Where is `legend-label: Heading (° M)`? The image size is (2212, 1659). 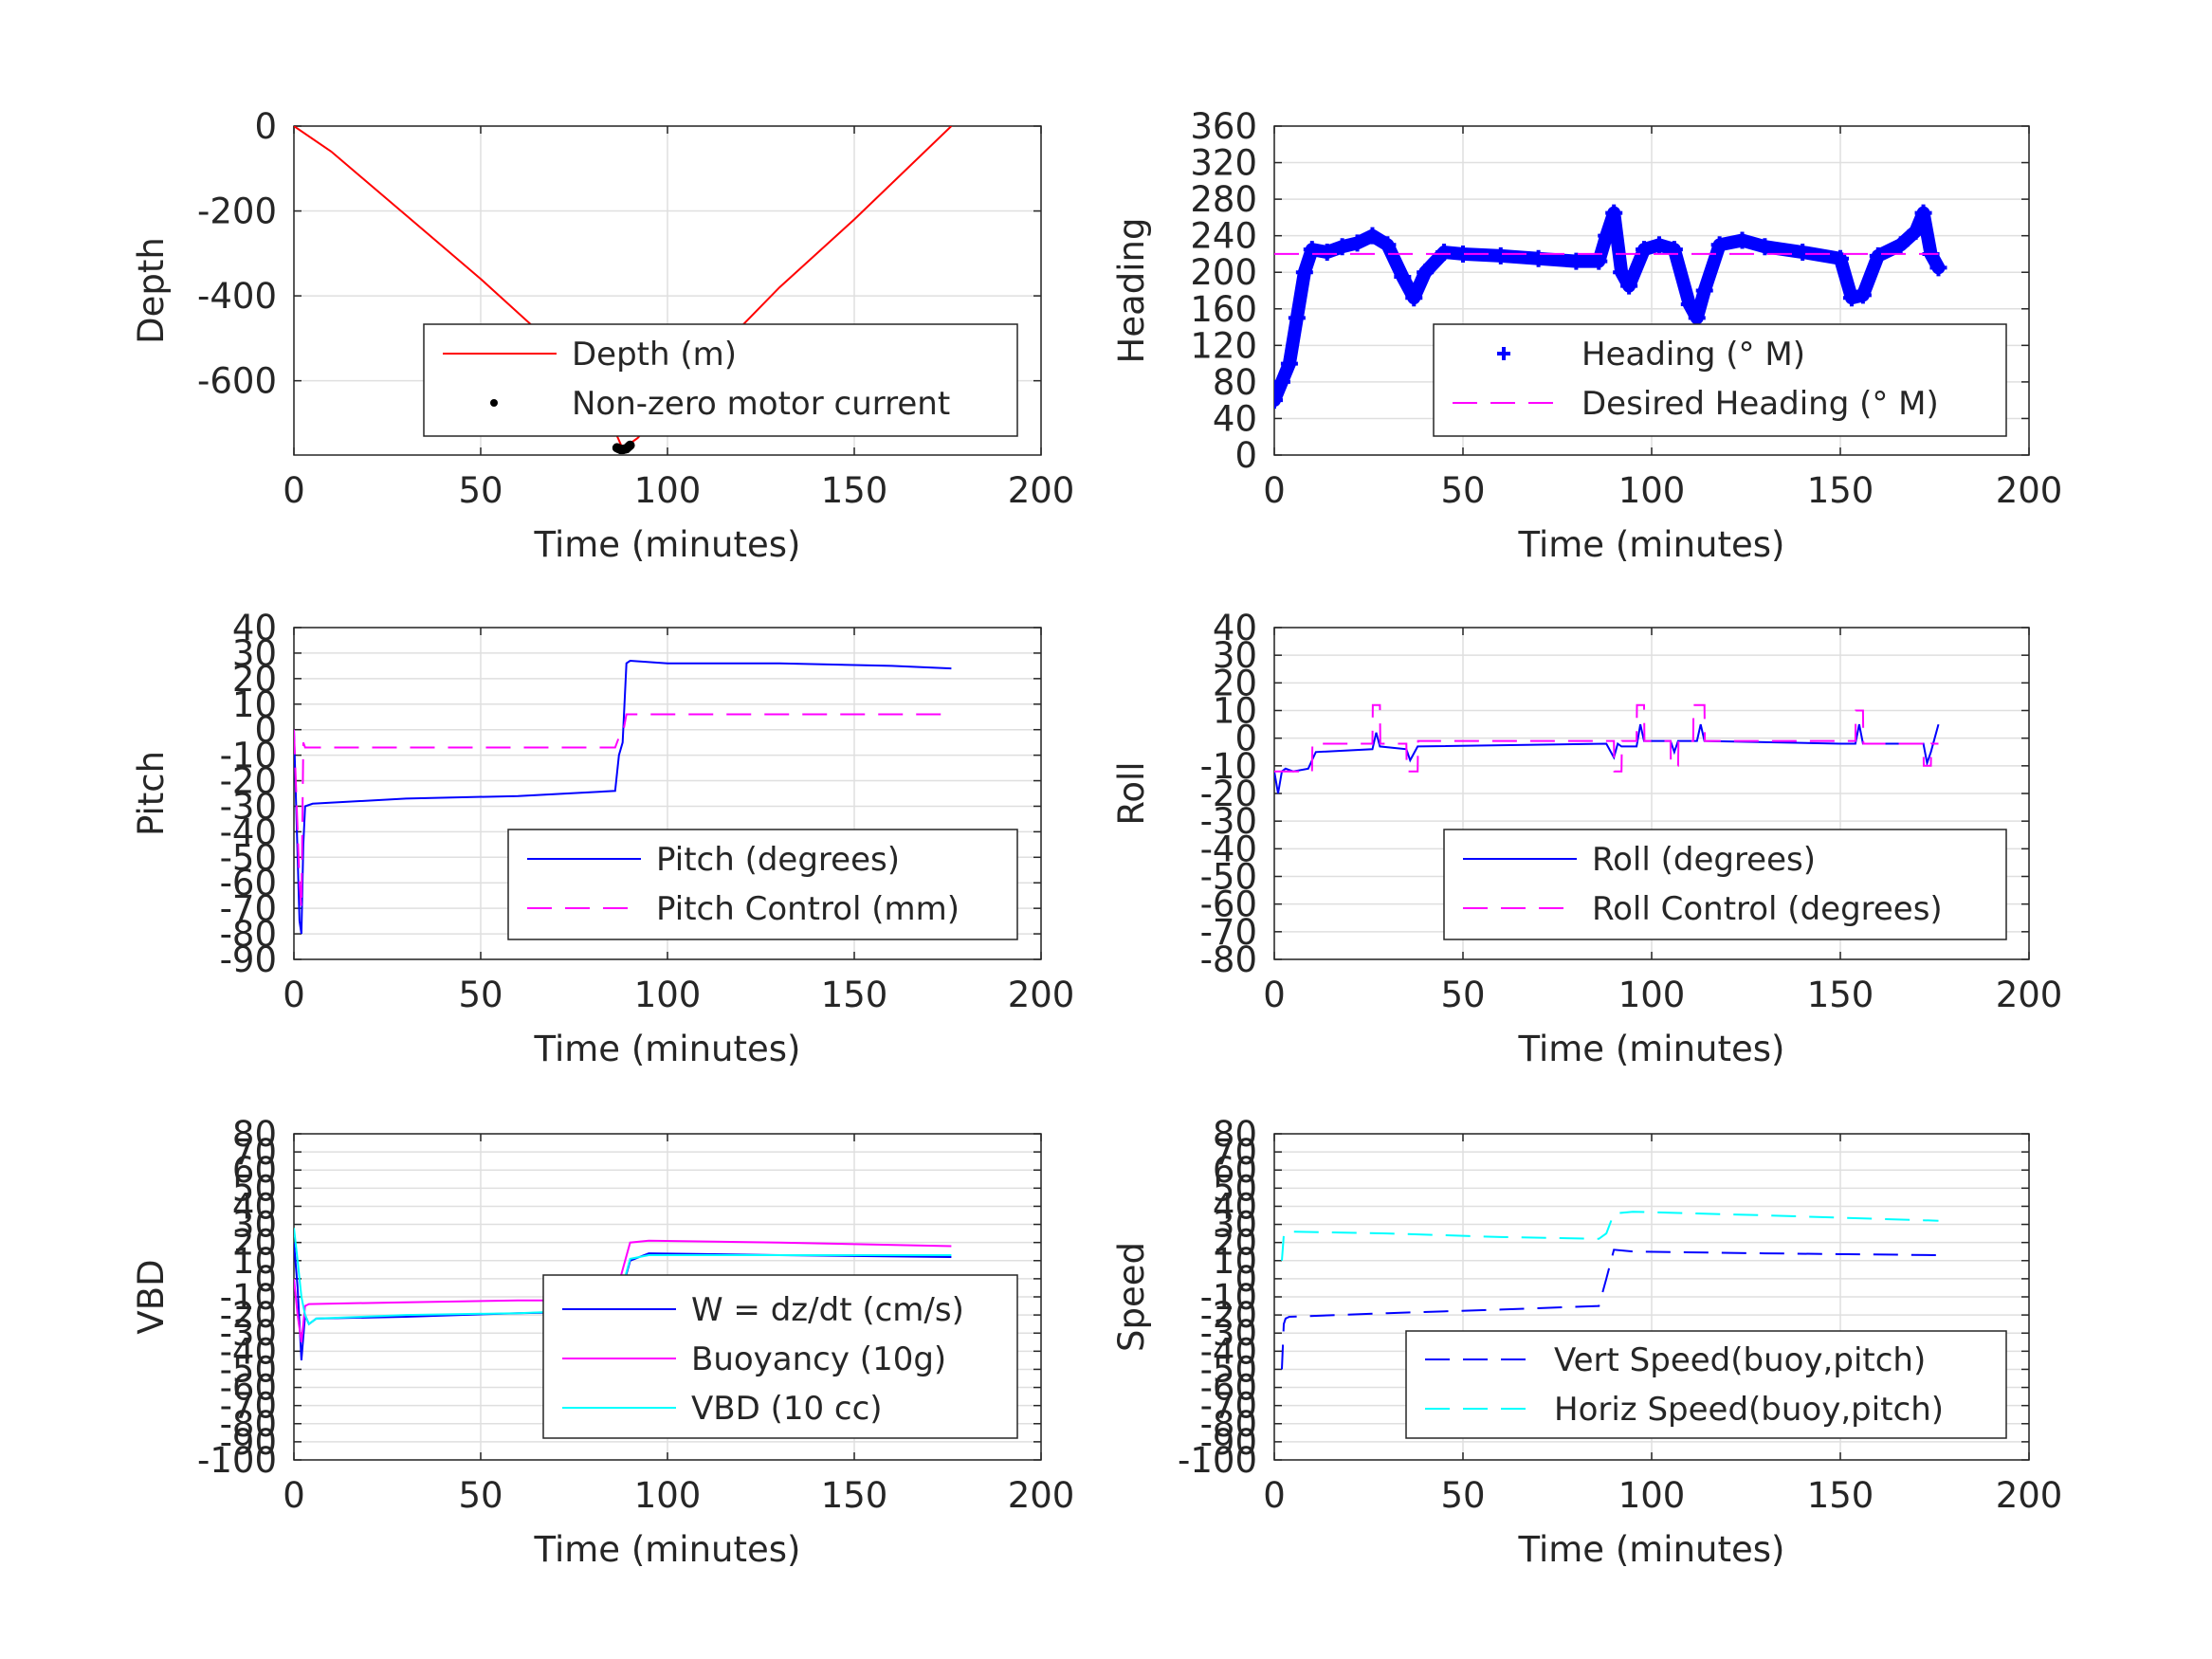
legend-label: Heading (° M) is located at coordinates (1693, 355).